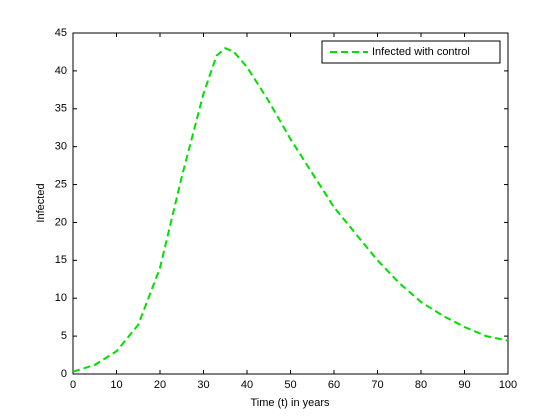  What do you see at coordinates (61, 260) in the screenshot?
I see `y-tick-label: 15` at bounding box center [61, 260].